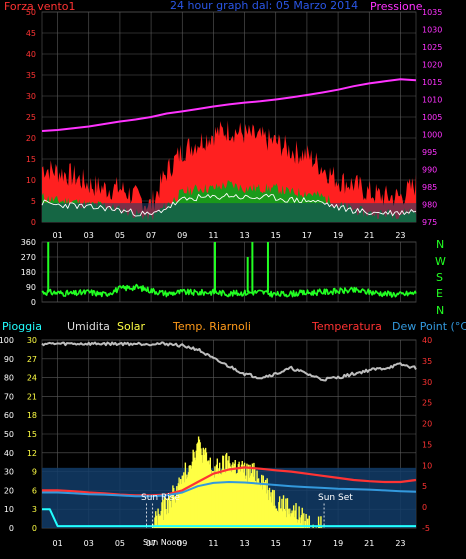 This screenshot has width=466, height=559. What do you see at coordinates (432, 12) in the screenshot?
I see `pressure-ytick-label: 1035` at bounding box center [432, 12].